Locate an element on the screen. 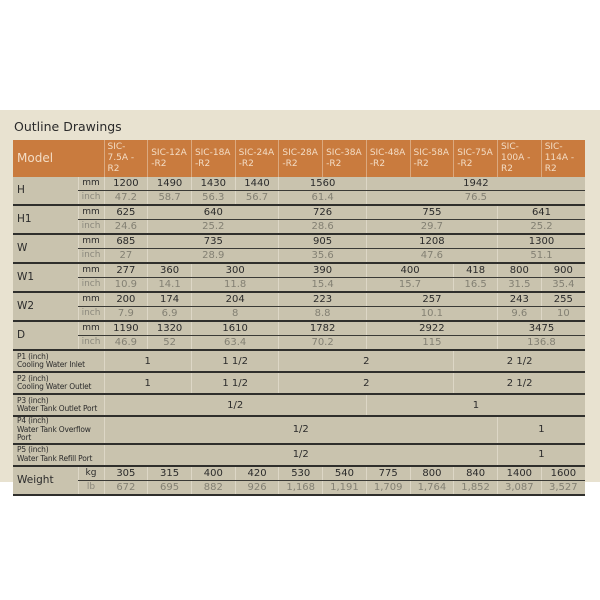 Image resolution: width=600 pixels, height=600 pixels. cell-value: 28.9 is located at coordinates (213, 256).